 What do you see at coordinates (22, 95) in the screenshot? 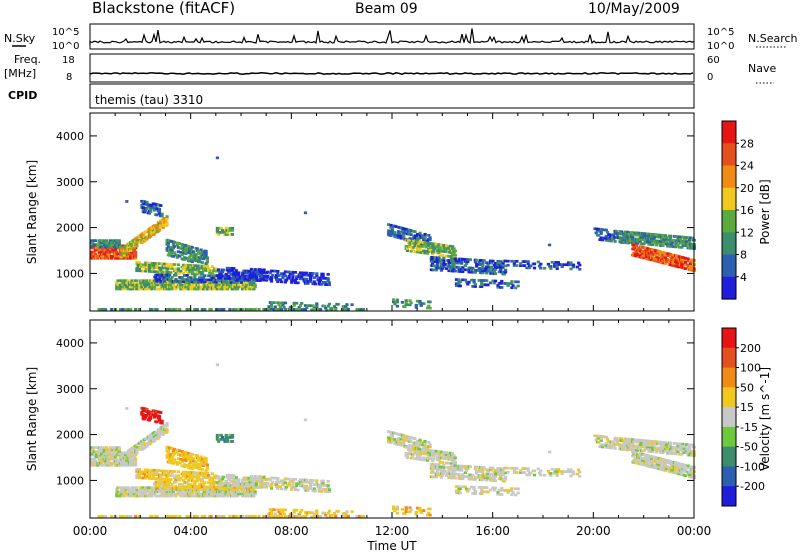
I see `cpid-label: CPID` at bounding box center [22, 95].